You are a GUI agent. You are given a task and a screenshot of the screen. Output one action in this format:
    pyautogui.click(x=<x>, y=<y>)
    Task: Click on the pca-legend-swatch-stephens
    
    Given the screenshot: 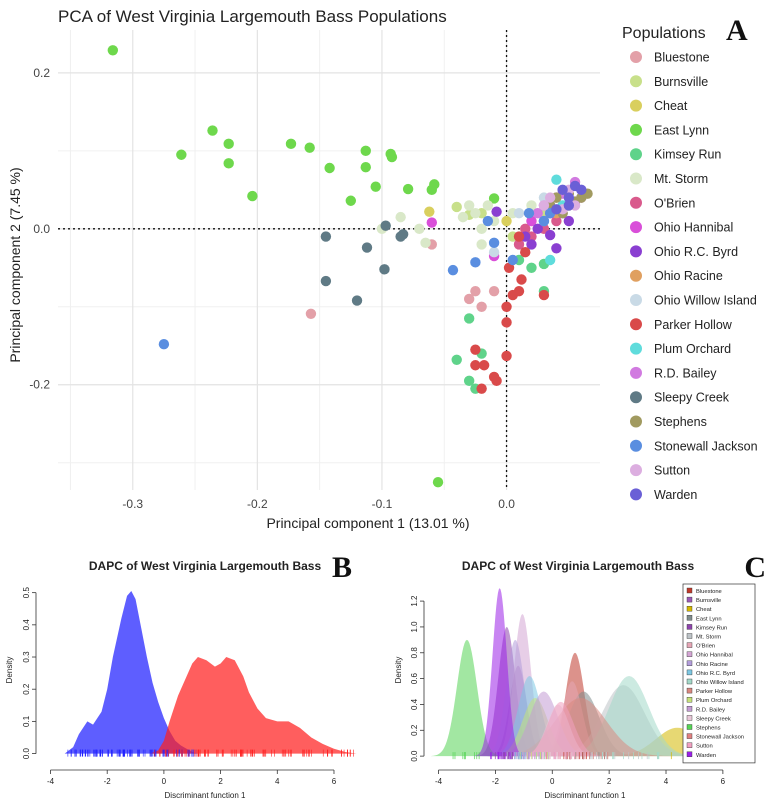 What is the action you would take?
    pyautogui.click(x=636, y=421)
    